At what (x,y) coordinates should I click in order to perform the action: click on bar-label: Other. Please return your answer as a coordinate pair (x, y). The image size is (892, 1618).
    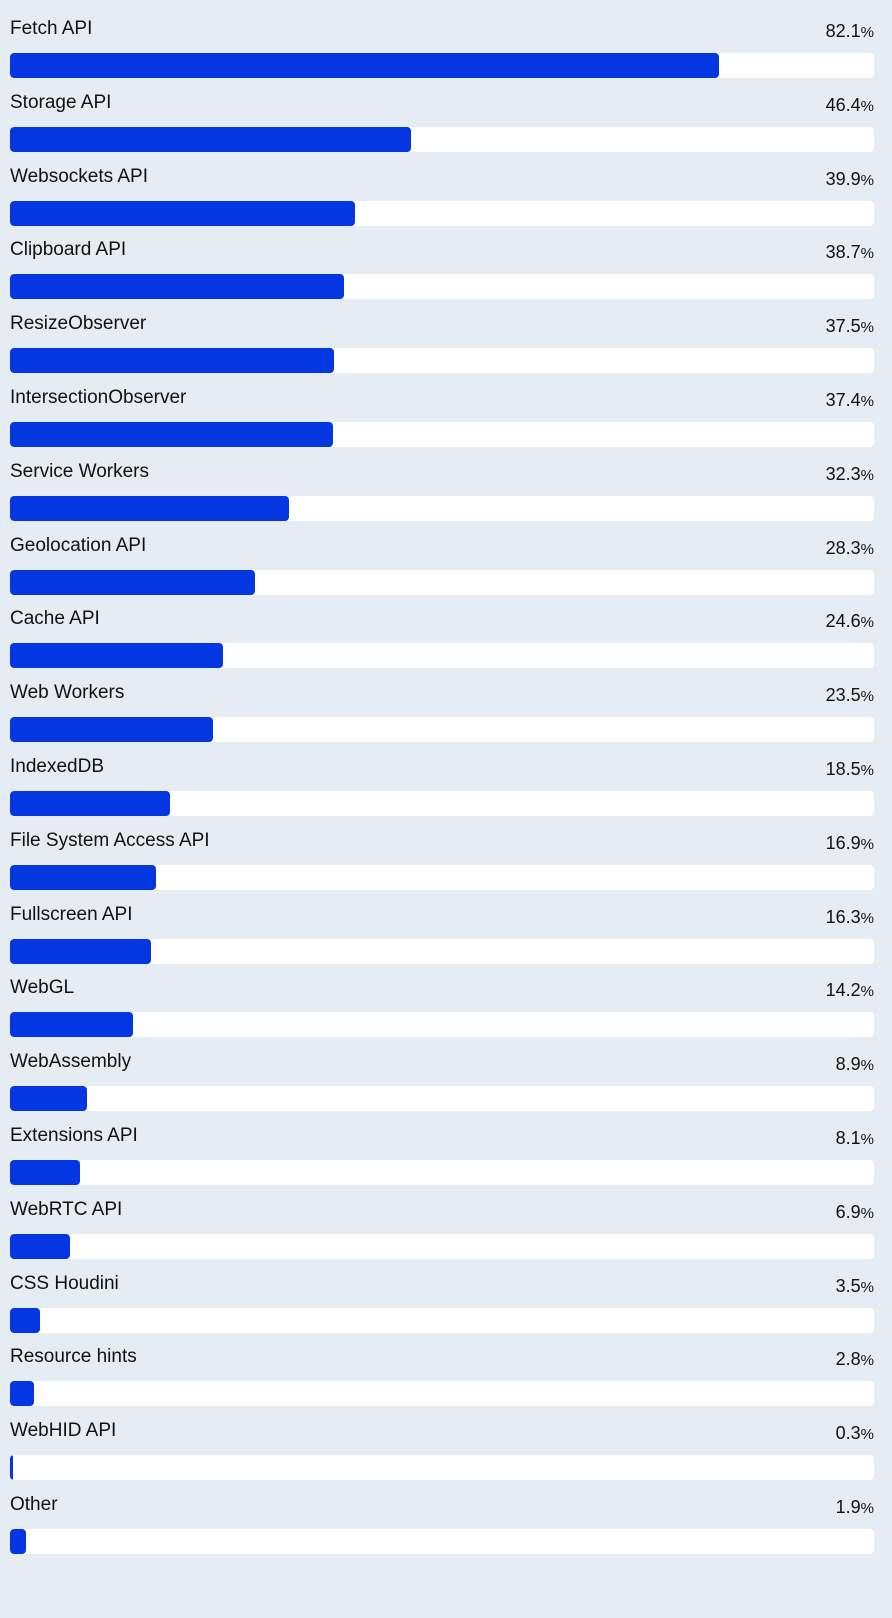
    Looking at the image, I should click on (34, 1504).